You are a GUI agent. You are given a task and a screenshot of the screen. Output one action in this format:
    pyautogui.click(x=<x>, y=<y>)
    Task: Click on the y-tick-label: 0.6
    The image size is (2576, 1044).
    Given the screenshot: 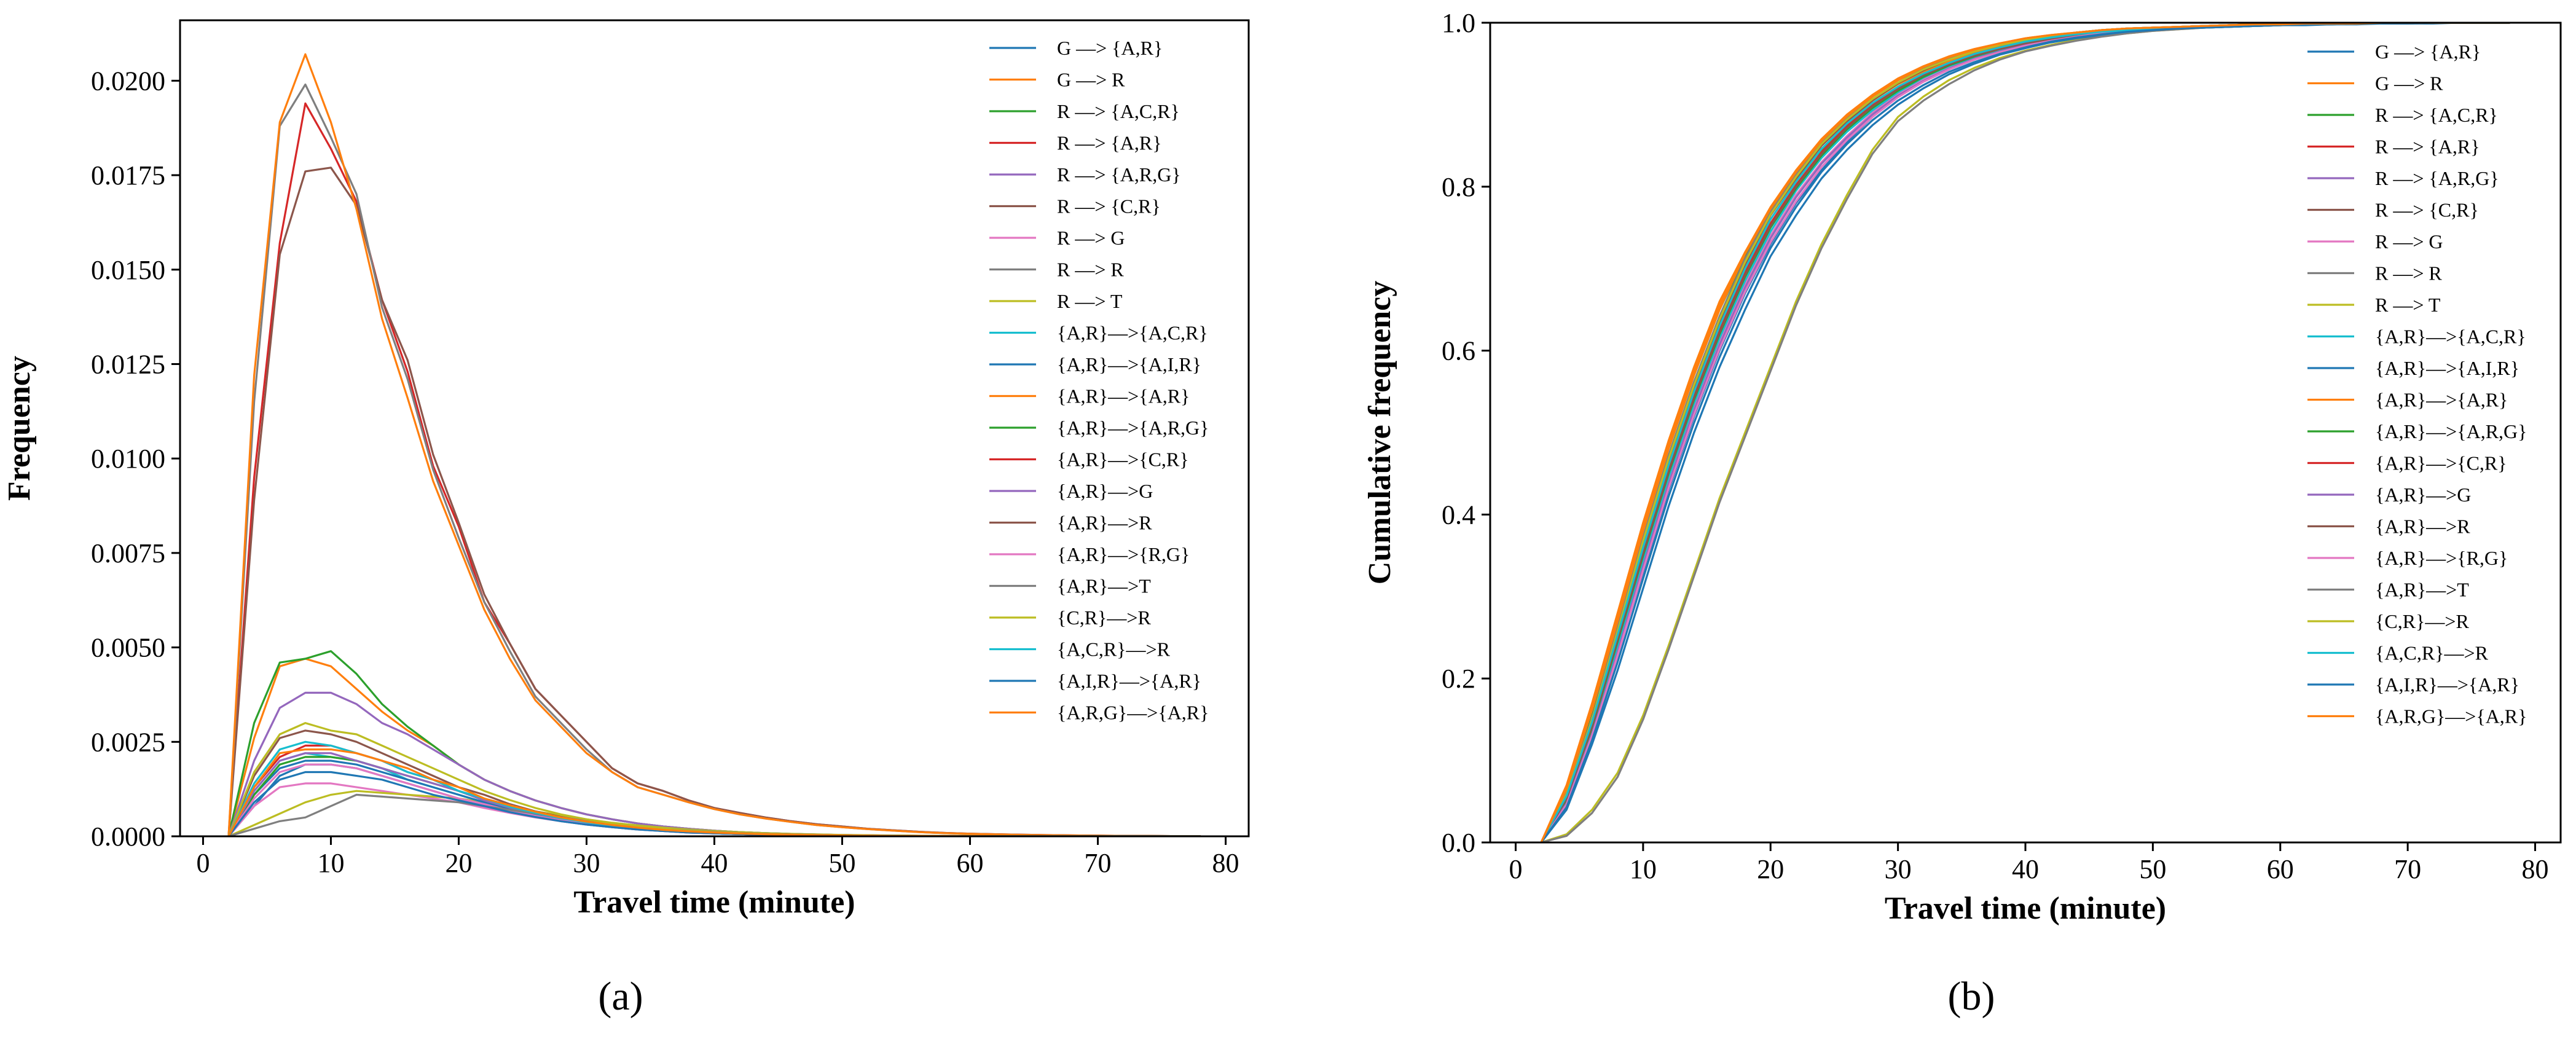 What is the action you would take?
    pyautogui.click(x=1458, y=351)
    